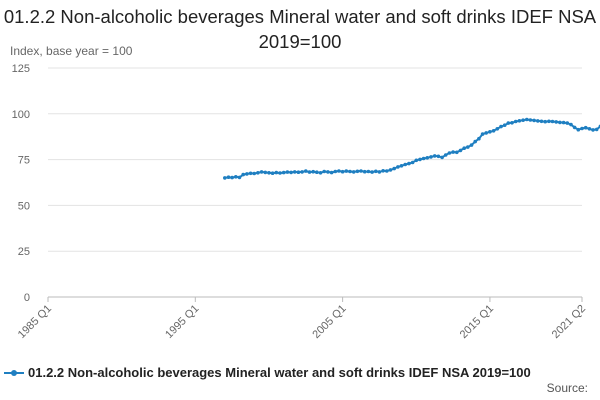 Image resolution: width=600 pixels, height=400 pixels. I want to click on y-tick-label: 0, so click(27, 298).